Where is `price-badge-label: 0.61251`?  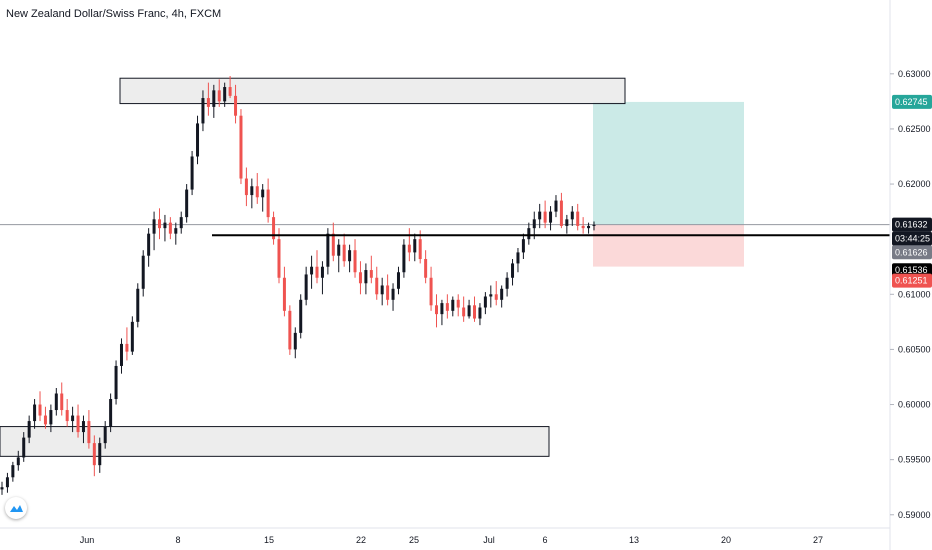 price-badge-label: 0.61251 is located at coordinates (911, 281).